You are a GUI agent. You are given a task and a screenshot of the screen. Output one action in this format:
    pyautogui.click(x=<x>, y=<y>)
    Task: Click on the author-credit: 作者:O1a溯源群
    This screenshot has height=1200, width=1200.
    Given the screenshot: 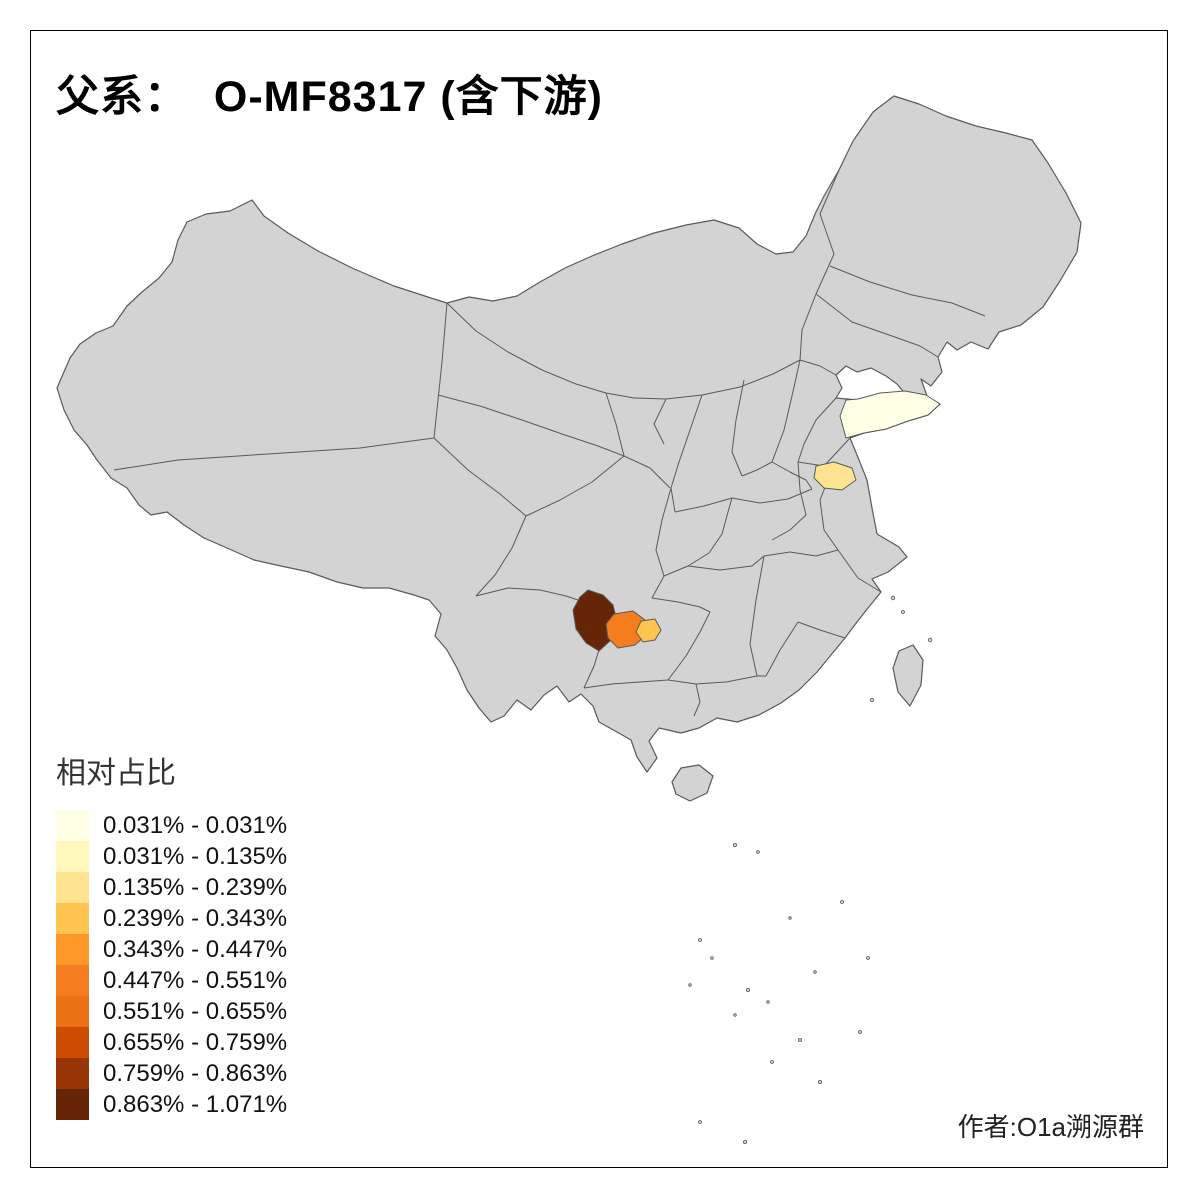 What is the action you would take?
    pyautogui.click(x=1050, y=1127)
    